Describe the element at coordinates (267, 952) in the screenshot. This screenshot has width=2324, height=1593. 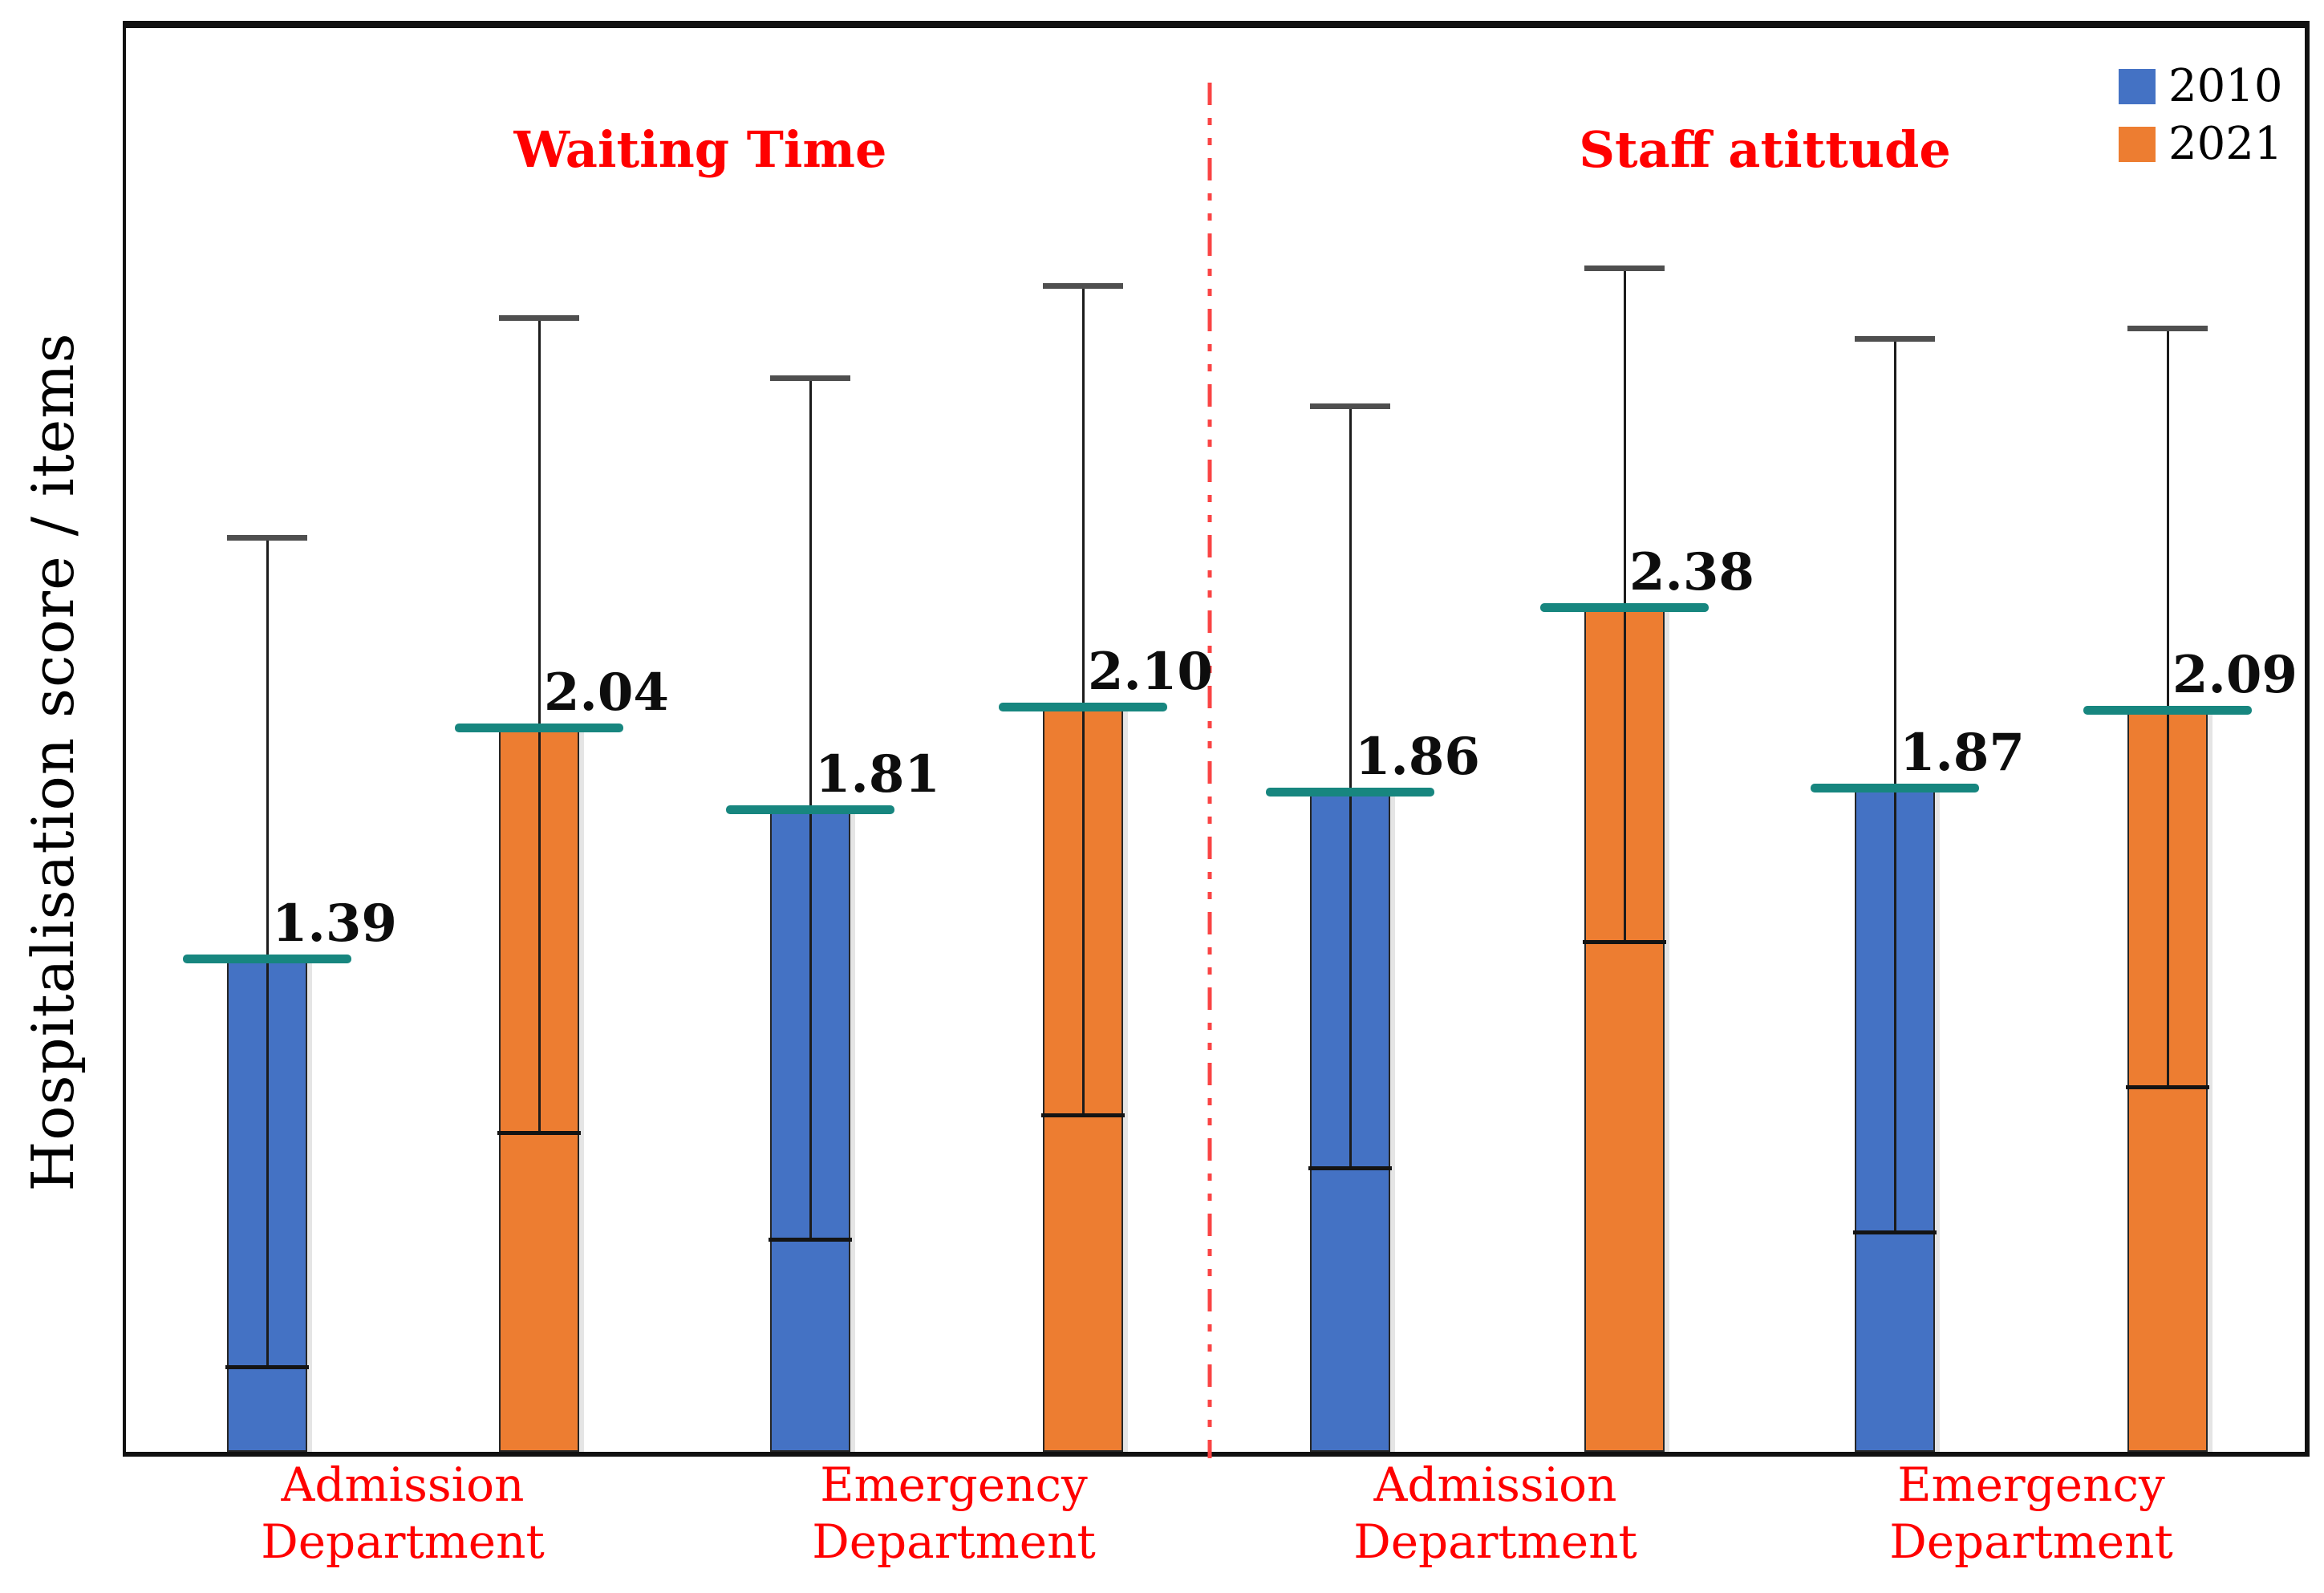
I see `error-bar-2010-waiting-admission` at that location.